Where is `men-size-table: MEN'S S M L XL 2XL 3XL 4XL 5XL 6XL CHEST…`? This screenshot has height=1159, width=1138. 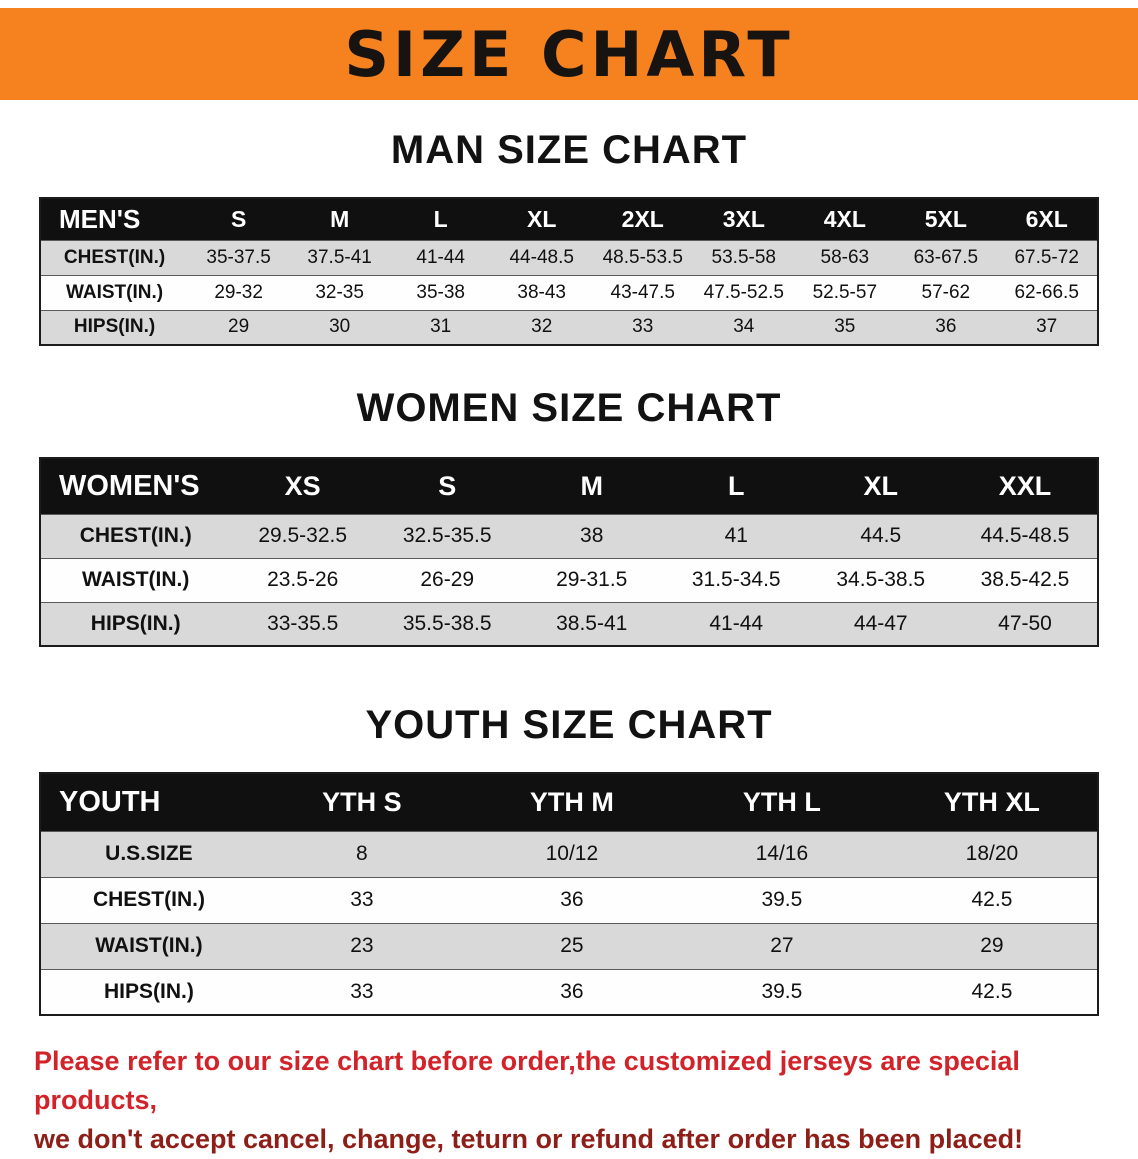
men-size-table: MEN'S S M L XL 2XL 3XL 4XL 5XL 6XL CHEST… is located at coordinates (569, 271).